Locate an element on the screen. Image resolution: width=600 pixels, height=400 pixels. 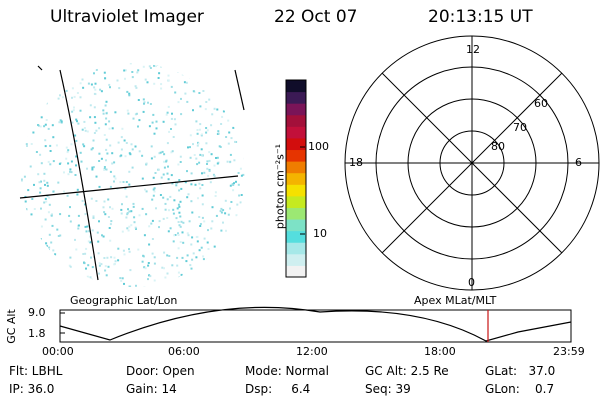
app-title: Ultraviolet Imager is located at coordinates (127, 17).